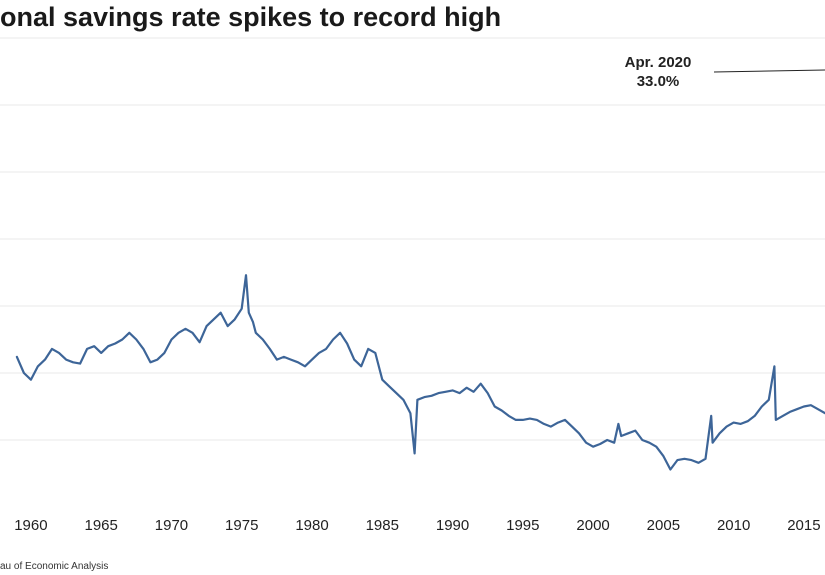  What do you see at coordinates (251, 17) in the screenshot?
I see `chart-title: onal savings rate spikes to record high` at bounding box center [251, 17].